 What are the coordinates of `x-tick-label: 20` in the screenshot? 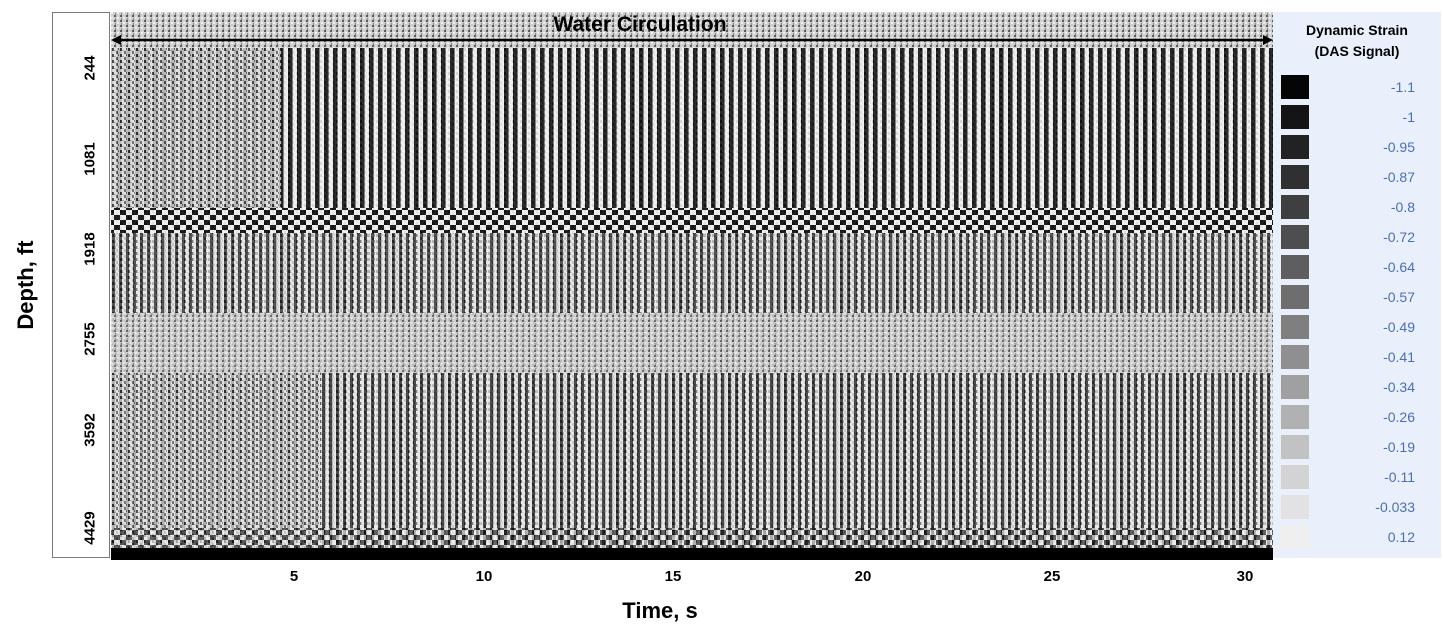 It's located at (863, 576).